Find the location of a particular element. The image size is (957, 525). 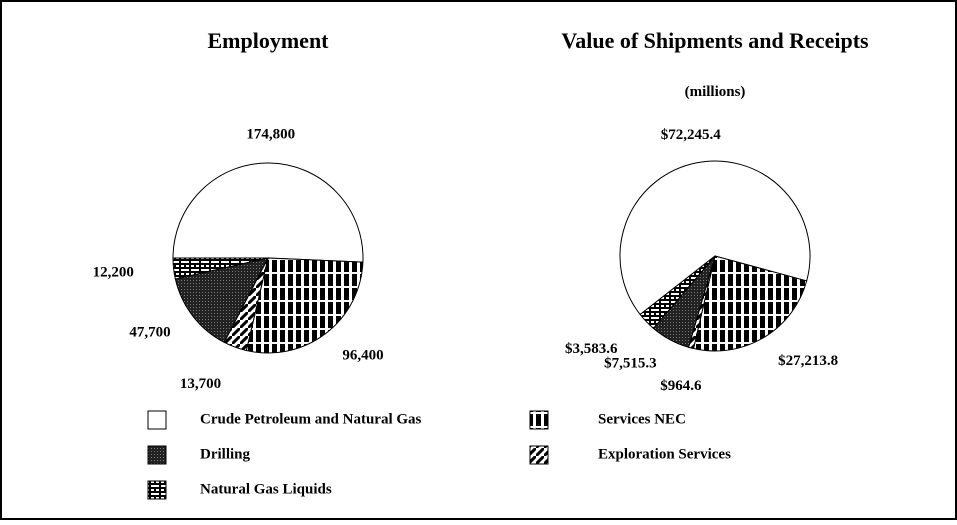

legend-label: Drilling is located at coordinates (225, 454).